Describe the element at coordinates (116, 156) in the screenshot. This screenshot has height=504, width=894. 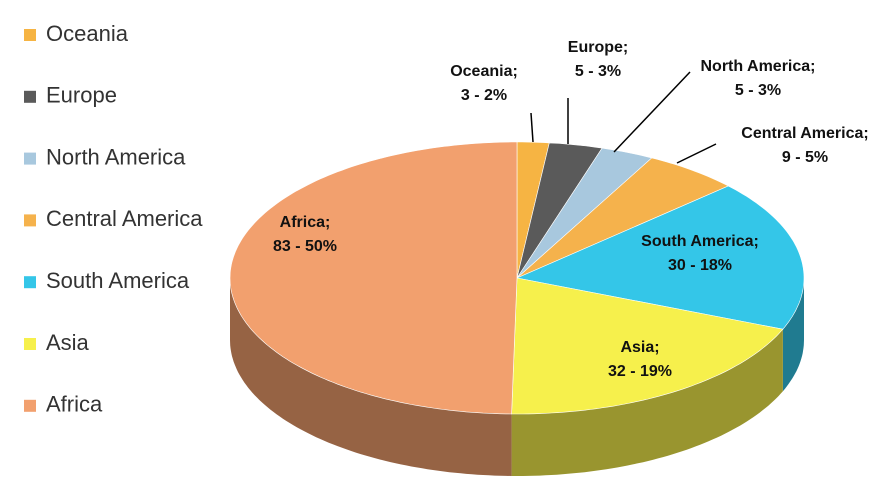
I see `legend-text: North America` at that location.